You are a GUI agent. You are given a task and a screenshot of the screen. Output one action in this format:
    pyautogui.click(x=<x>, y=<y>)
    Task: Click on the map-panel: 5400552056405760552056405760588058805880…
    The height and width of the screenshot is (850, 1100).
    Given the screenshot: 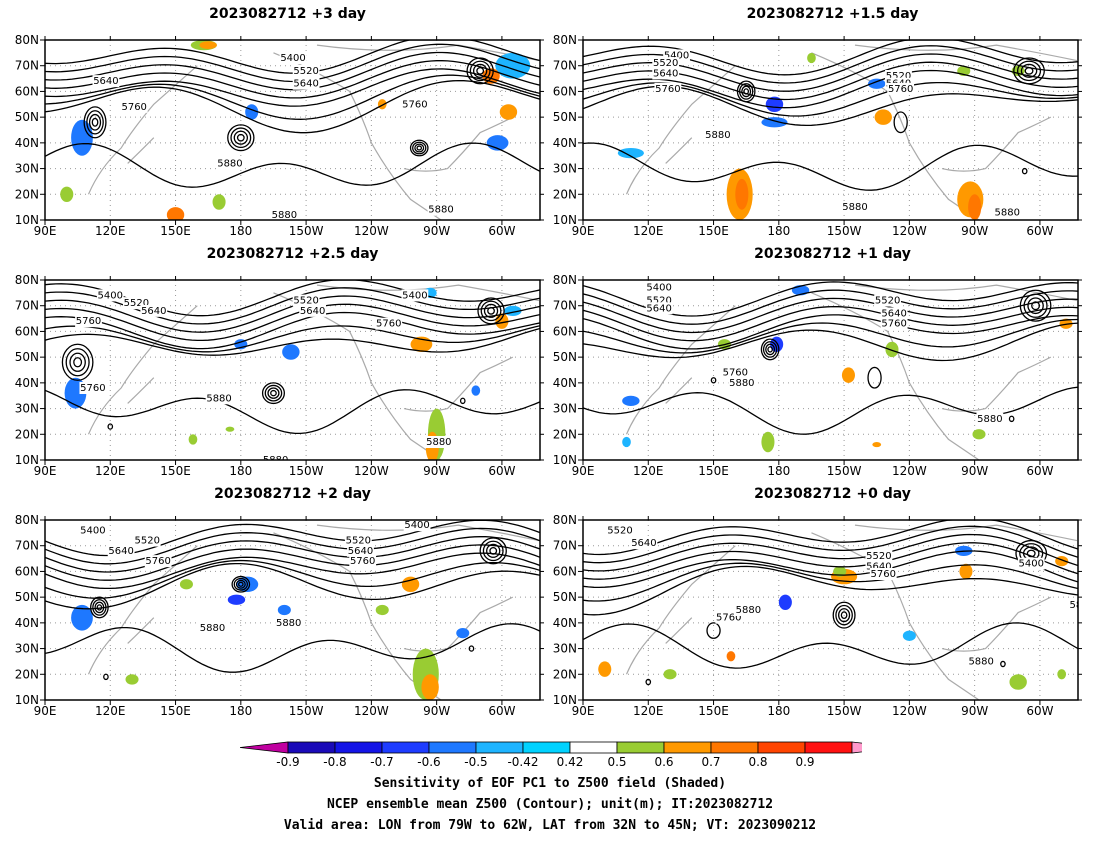 What is the action you would take?
    pyautogui.click(x=817, y=135)
    